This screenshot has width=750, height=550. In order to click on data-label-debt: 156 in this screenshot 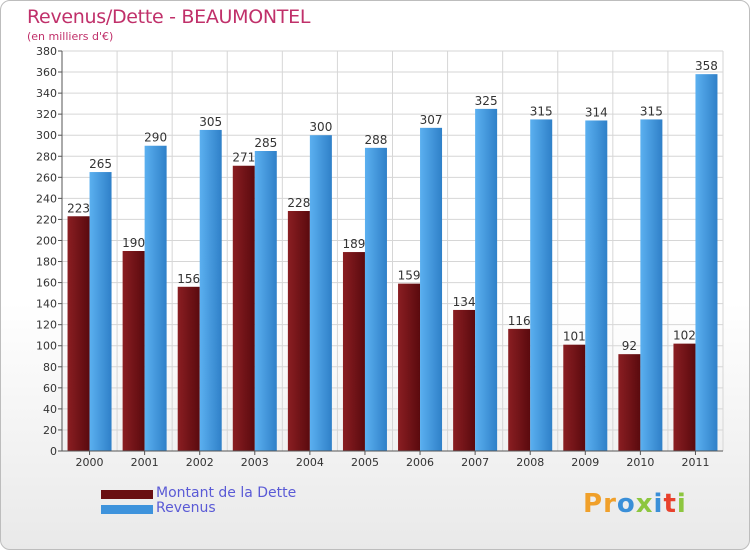, I will do `click(188, 279)`.